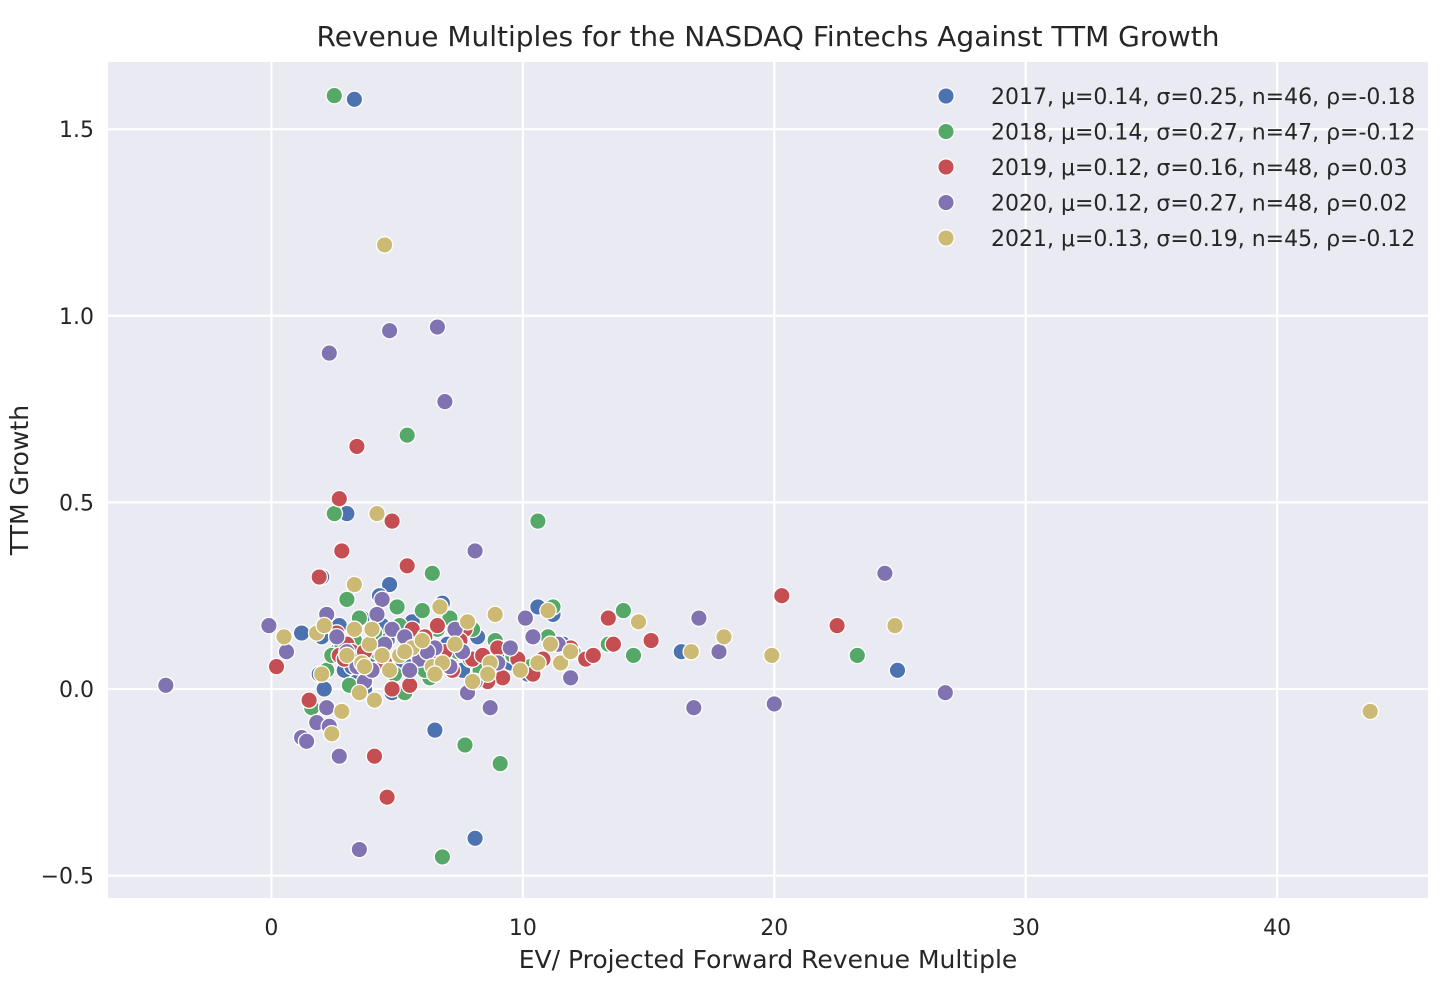  What do you see at coordinates (774, 928) in the screenshot?
I see `x-tick-label: 20` at bounding box center [774, 928].